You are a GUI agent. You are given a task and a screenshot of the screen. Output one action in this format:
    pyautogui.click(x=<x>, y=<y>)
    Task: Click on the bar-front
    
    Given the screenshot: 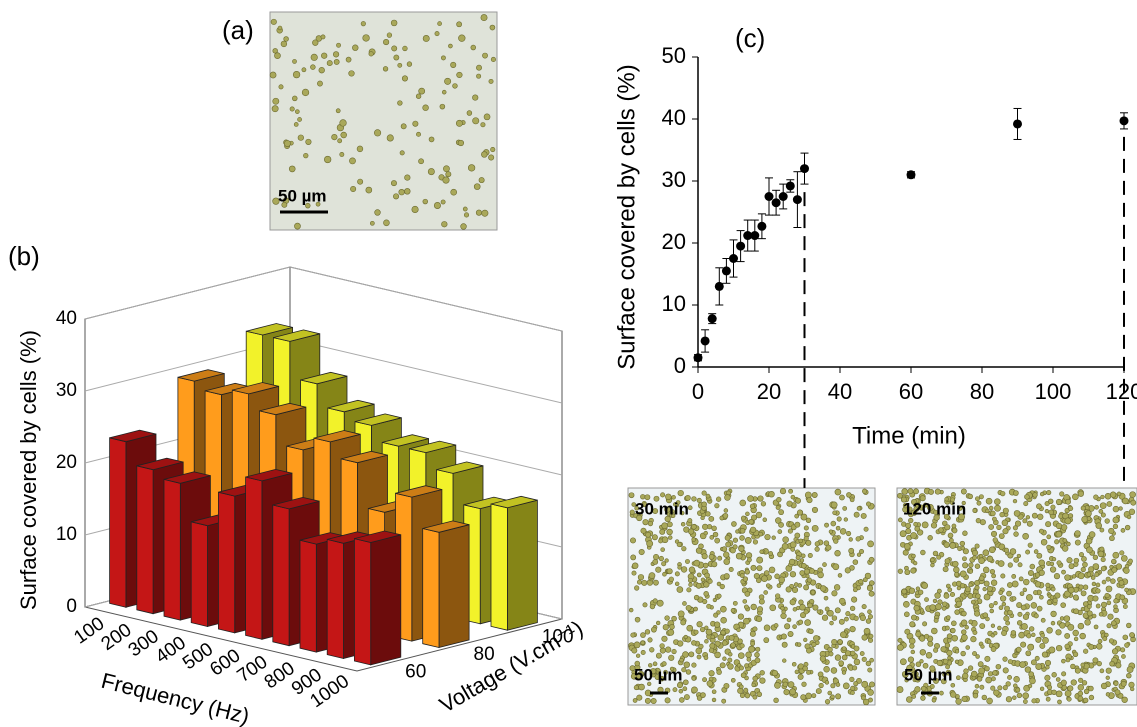 What is the action you would take?
    pyautogui.click(x=145, y=540)
    